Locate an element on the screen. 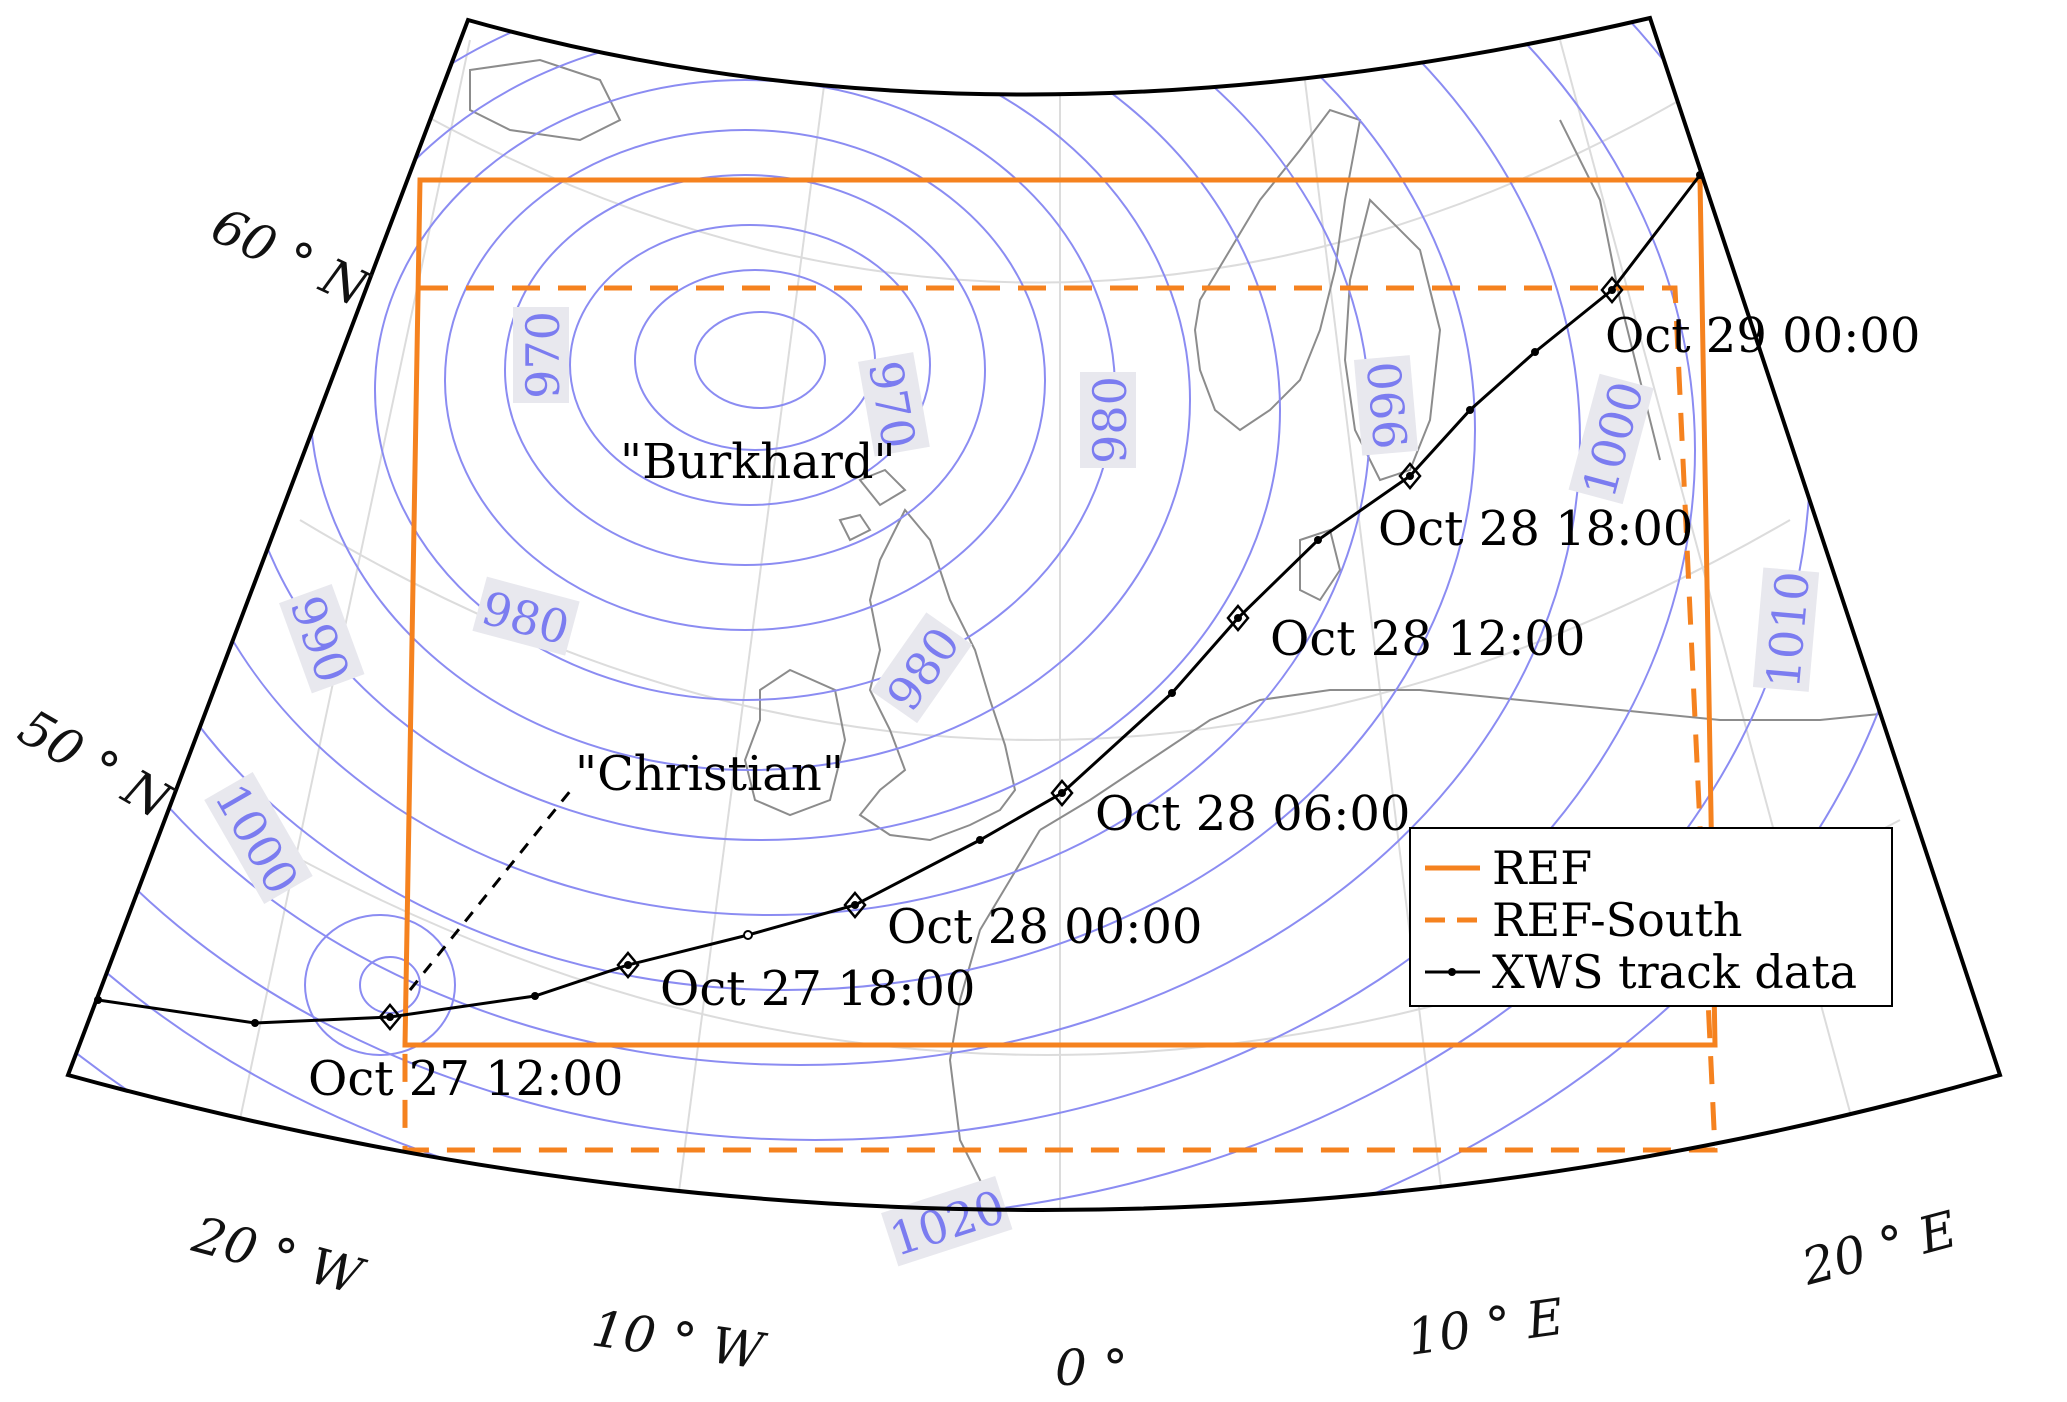 Image resolution: width=2067 pixels, height=1402 pixels. lat-label-50n: 50 ° N is located at coordinates (95, 764).